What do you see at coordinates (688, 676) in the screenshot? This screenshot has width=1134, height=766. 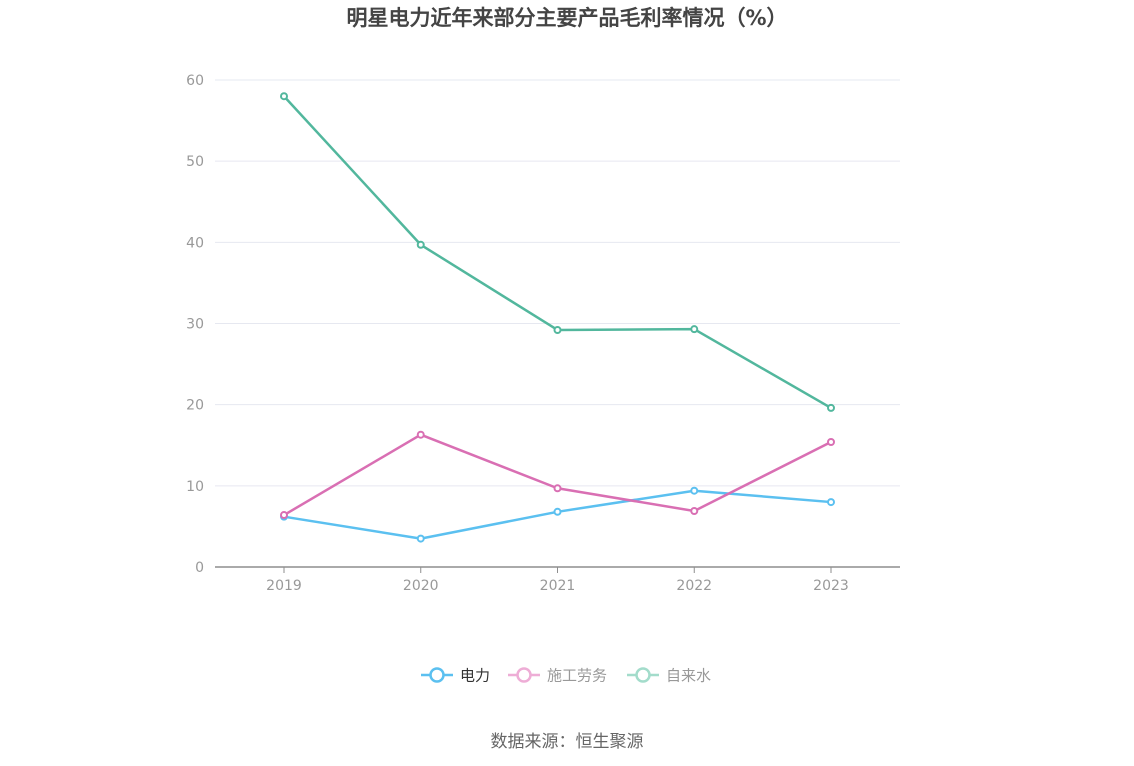 I see `legend-label: 自来水` at bounding box center [688, 676].